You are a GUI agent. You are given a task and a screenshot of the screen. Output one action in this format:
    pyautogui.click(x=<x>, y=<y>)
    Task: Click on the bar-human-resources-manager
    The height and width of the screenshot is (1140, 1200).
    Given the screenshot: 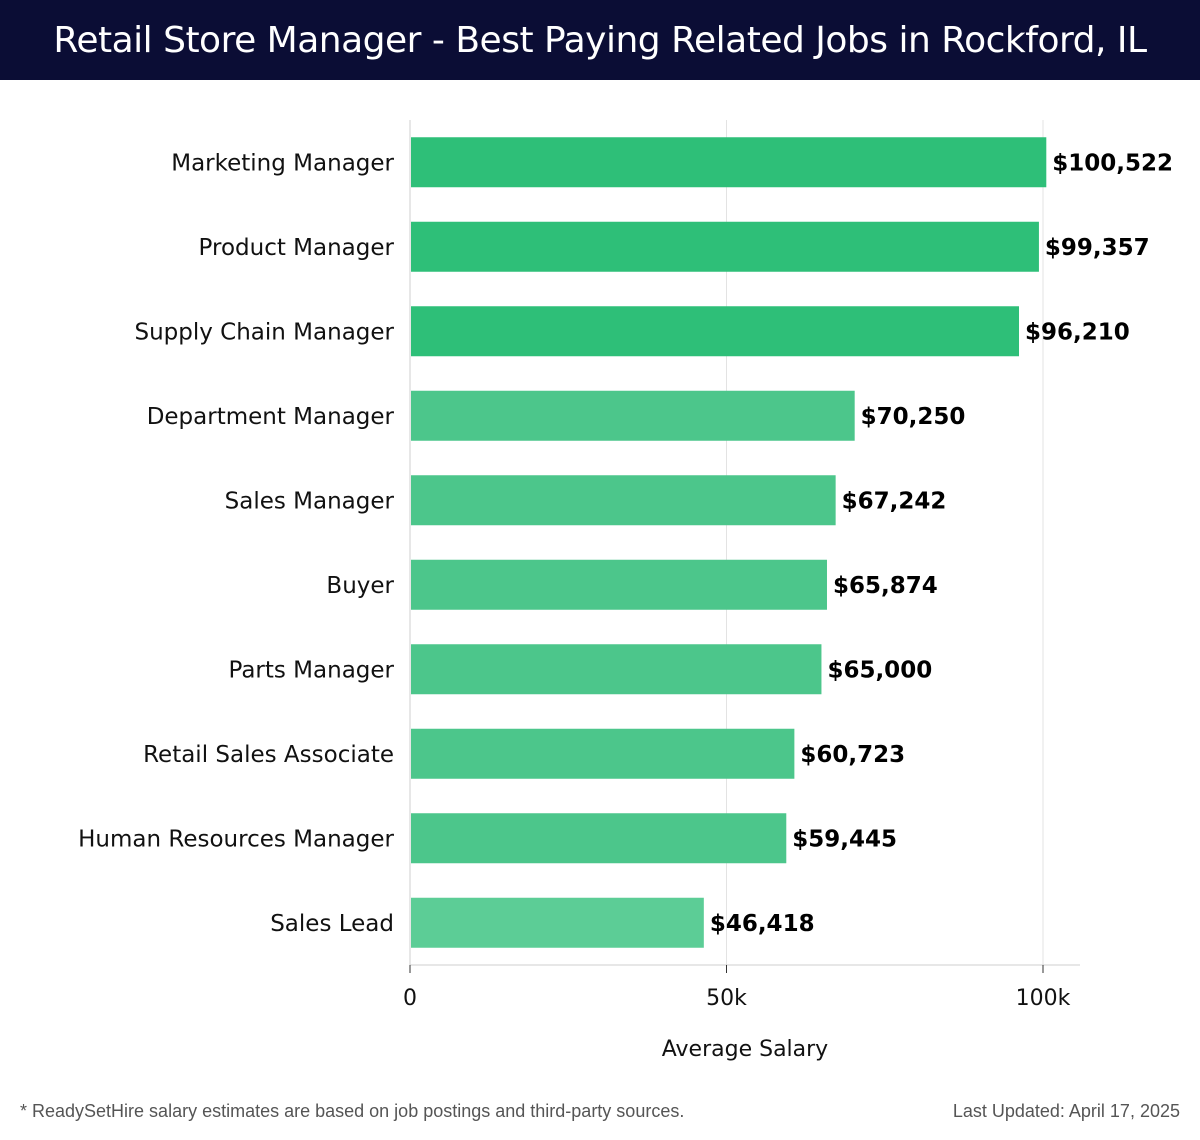 What is the action you would take?
    pyautogui.click(x=599, y=838)
    